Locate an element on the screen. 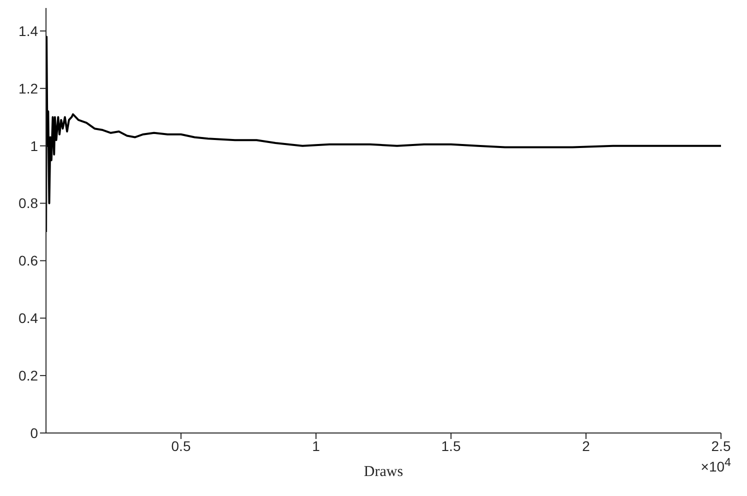 The image size is (747, 496). y-tick-label: 0.8 is located at coordinates (28, 203).